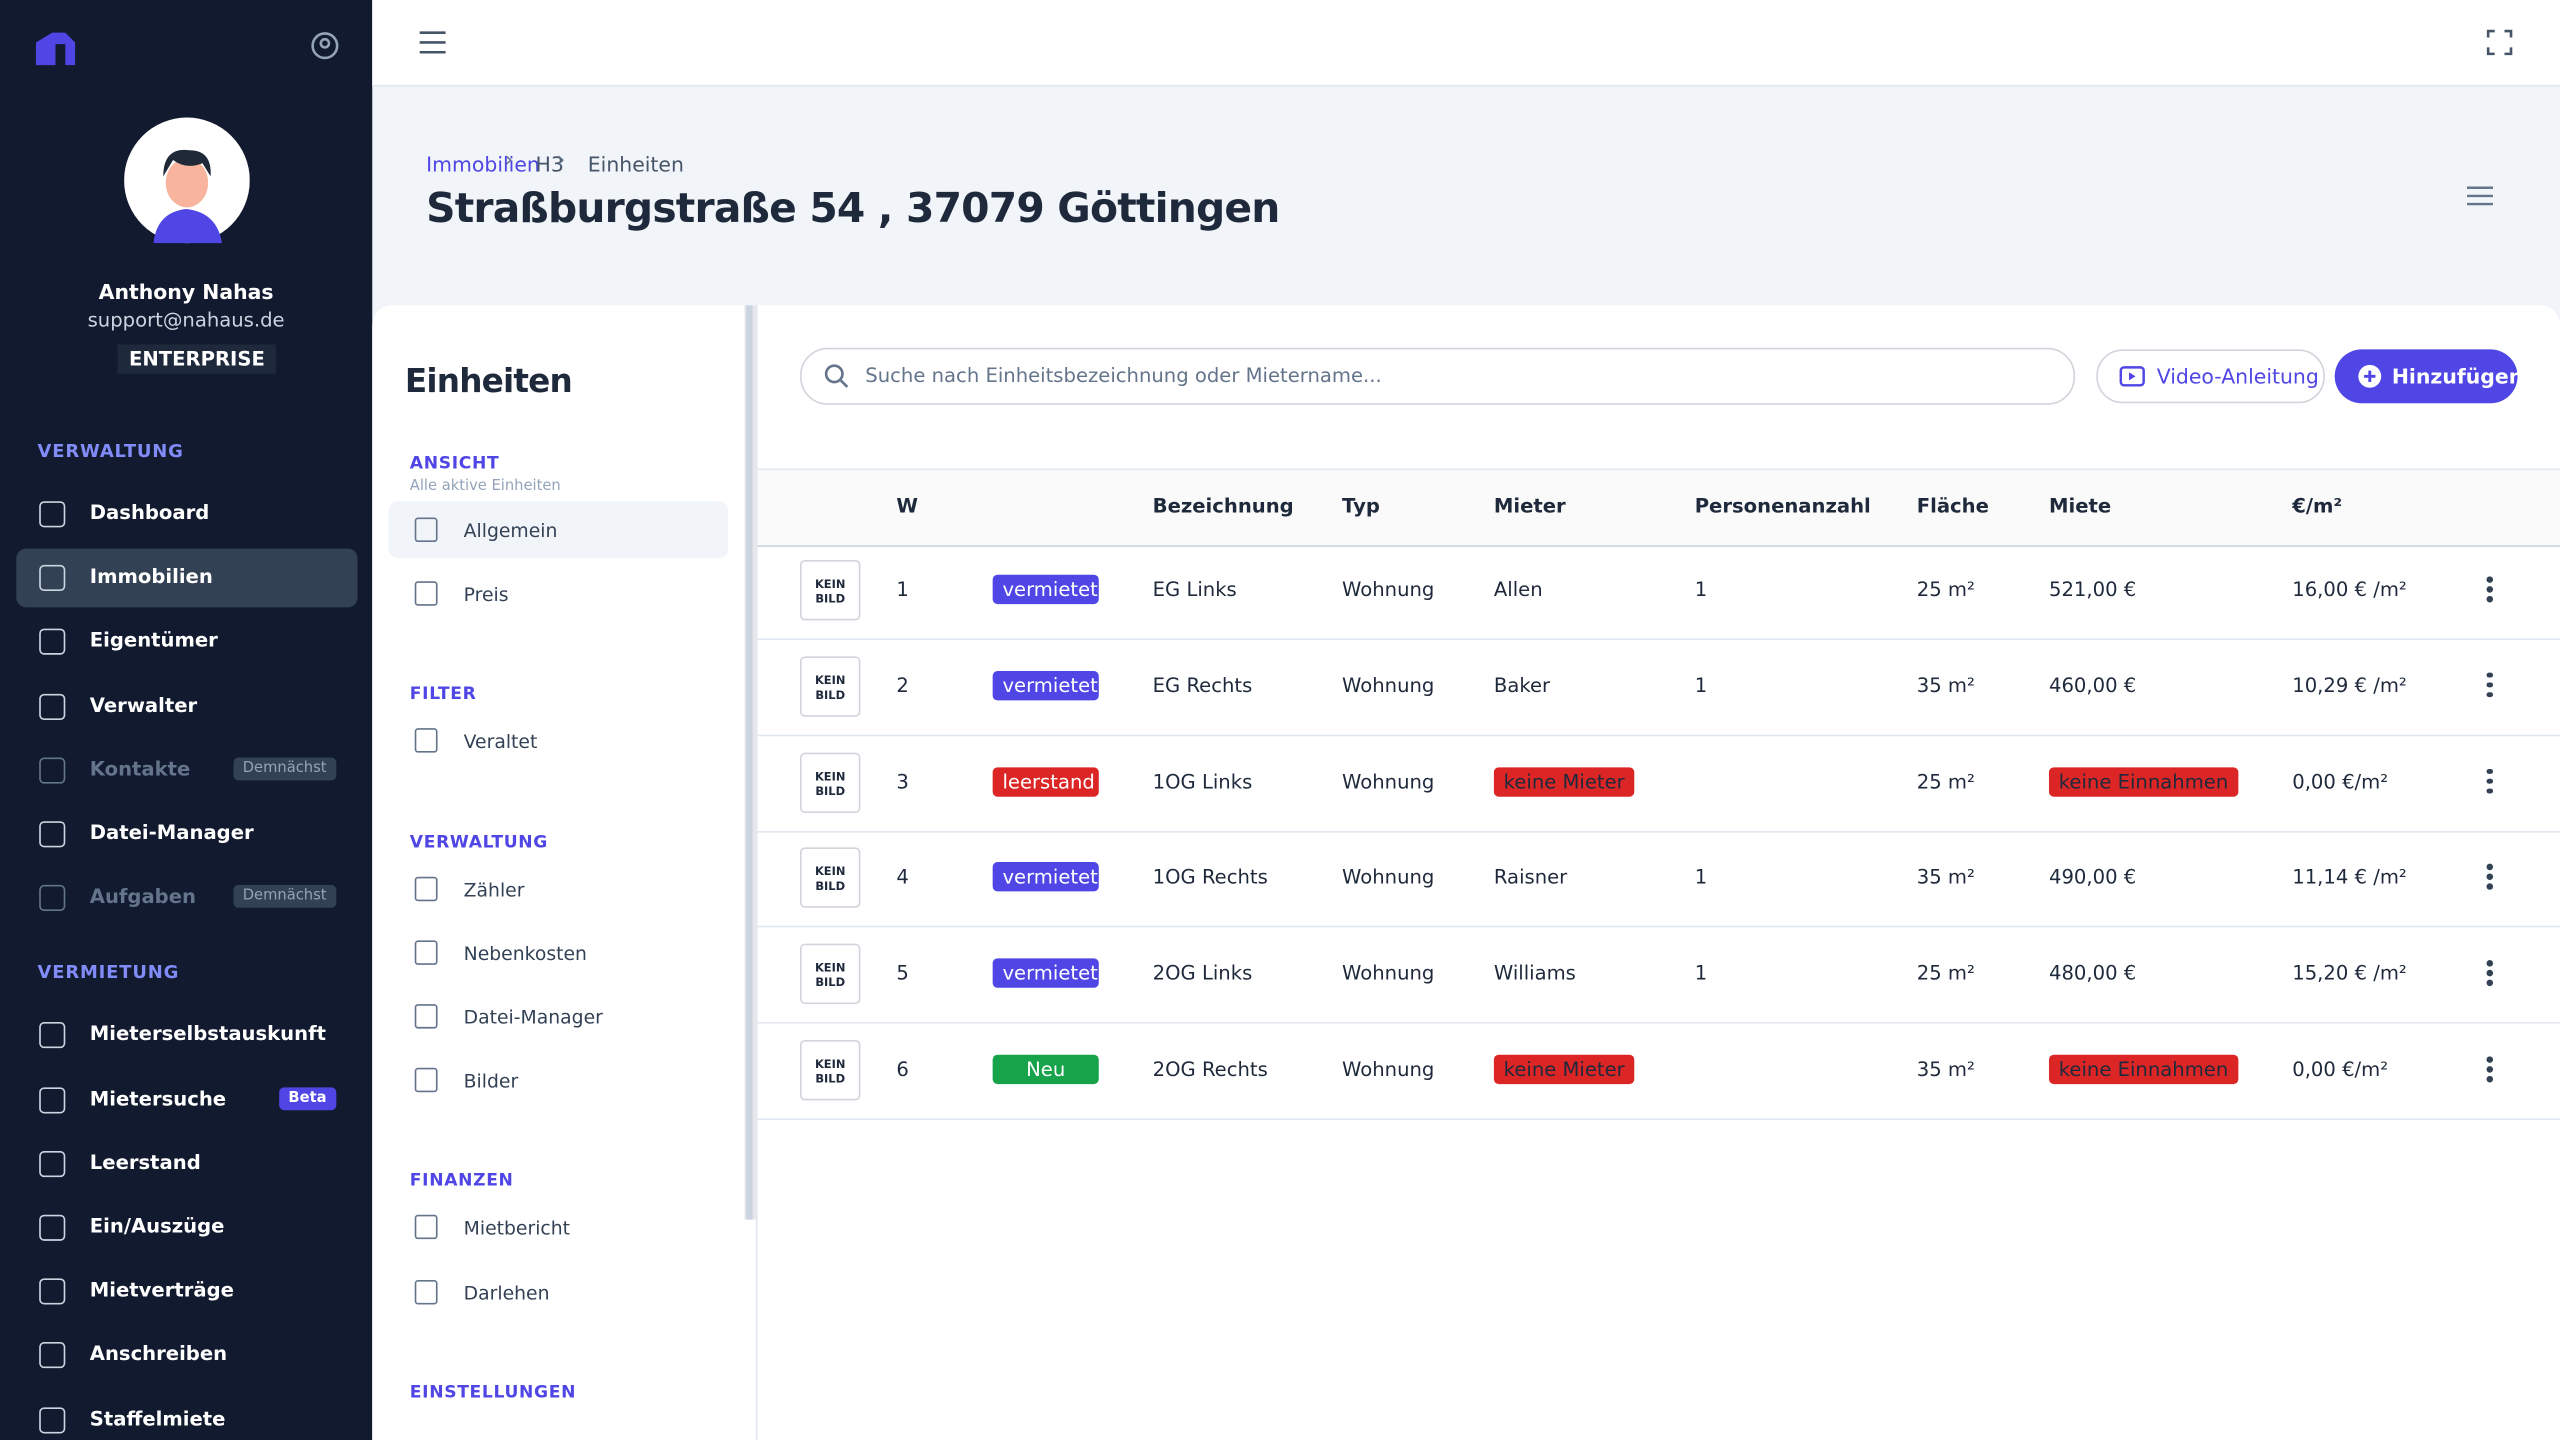 The image size is (2560, 1440). What do you see at coordinates (186, 1035) in the screenshot?
I see `nav-item: Mieterselbstauskunft` at bounding box center [186, 1035].